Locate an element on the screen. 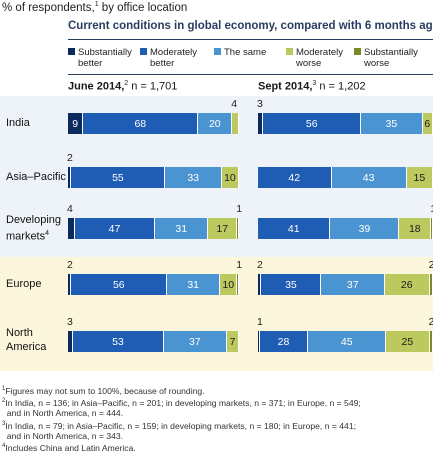  panel-title-1: Sept 2014,3 n = 1,202 is located at coordinates (312, 86).